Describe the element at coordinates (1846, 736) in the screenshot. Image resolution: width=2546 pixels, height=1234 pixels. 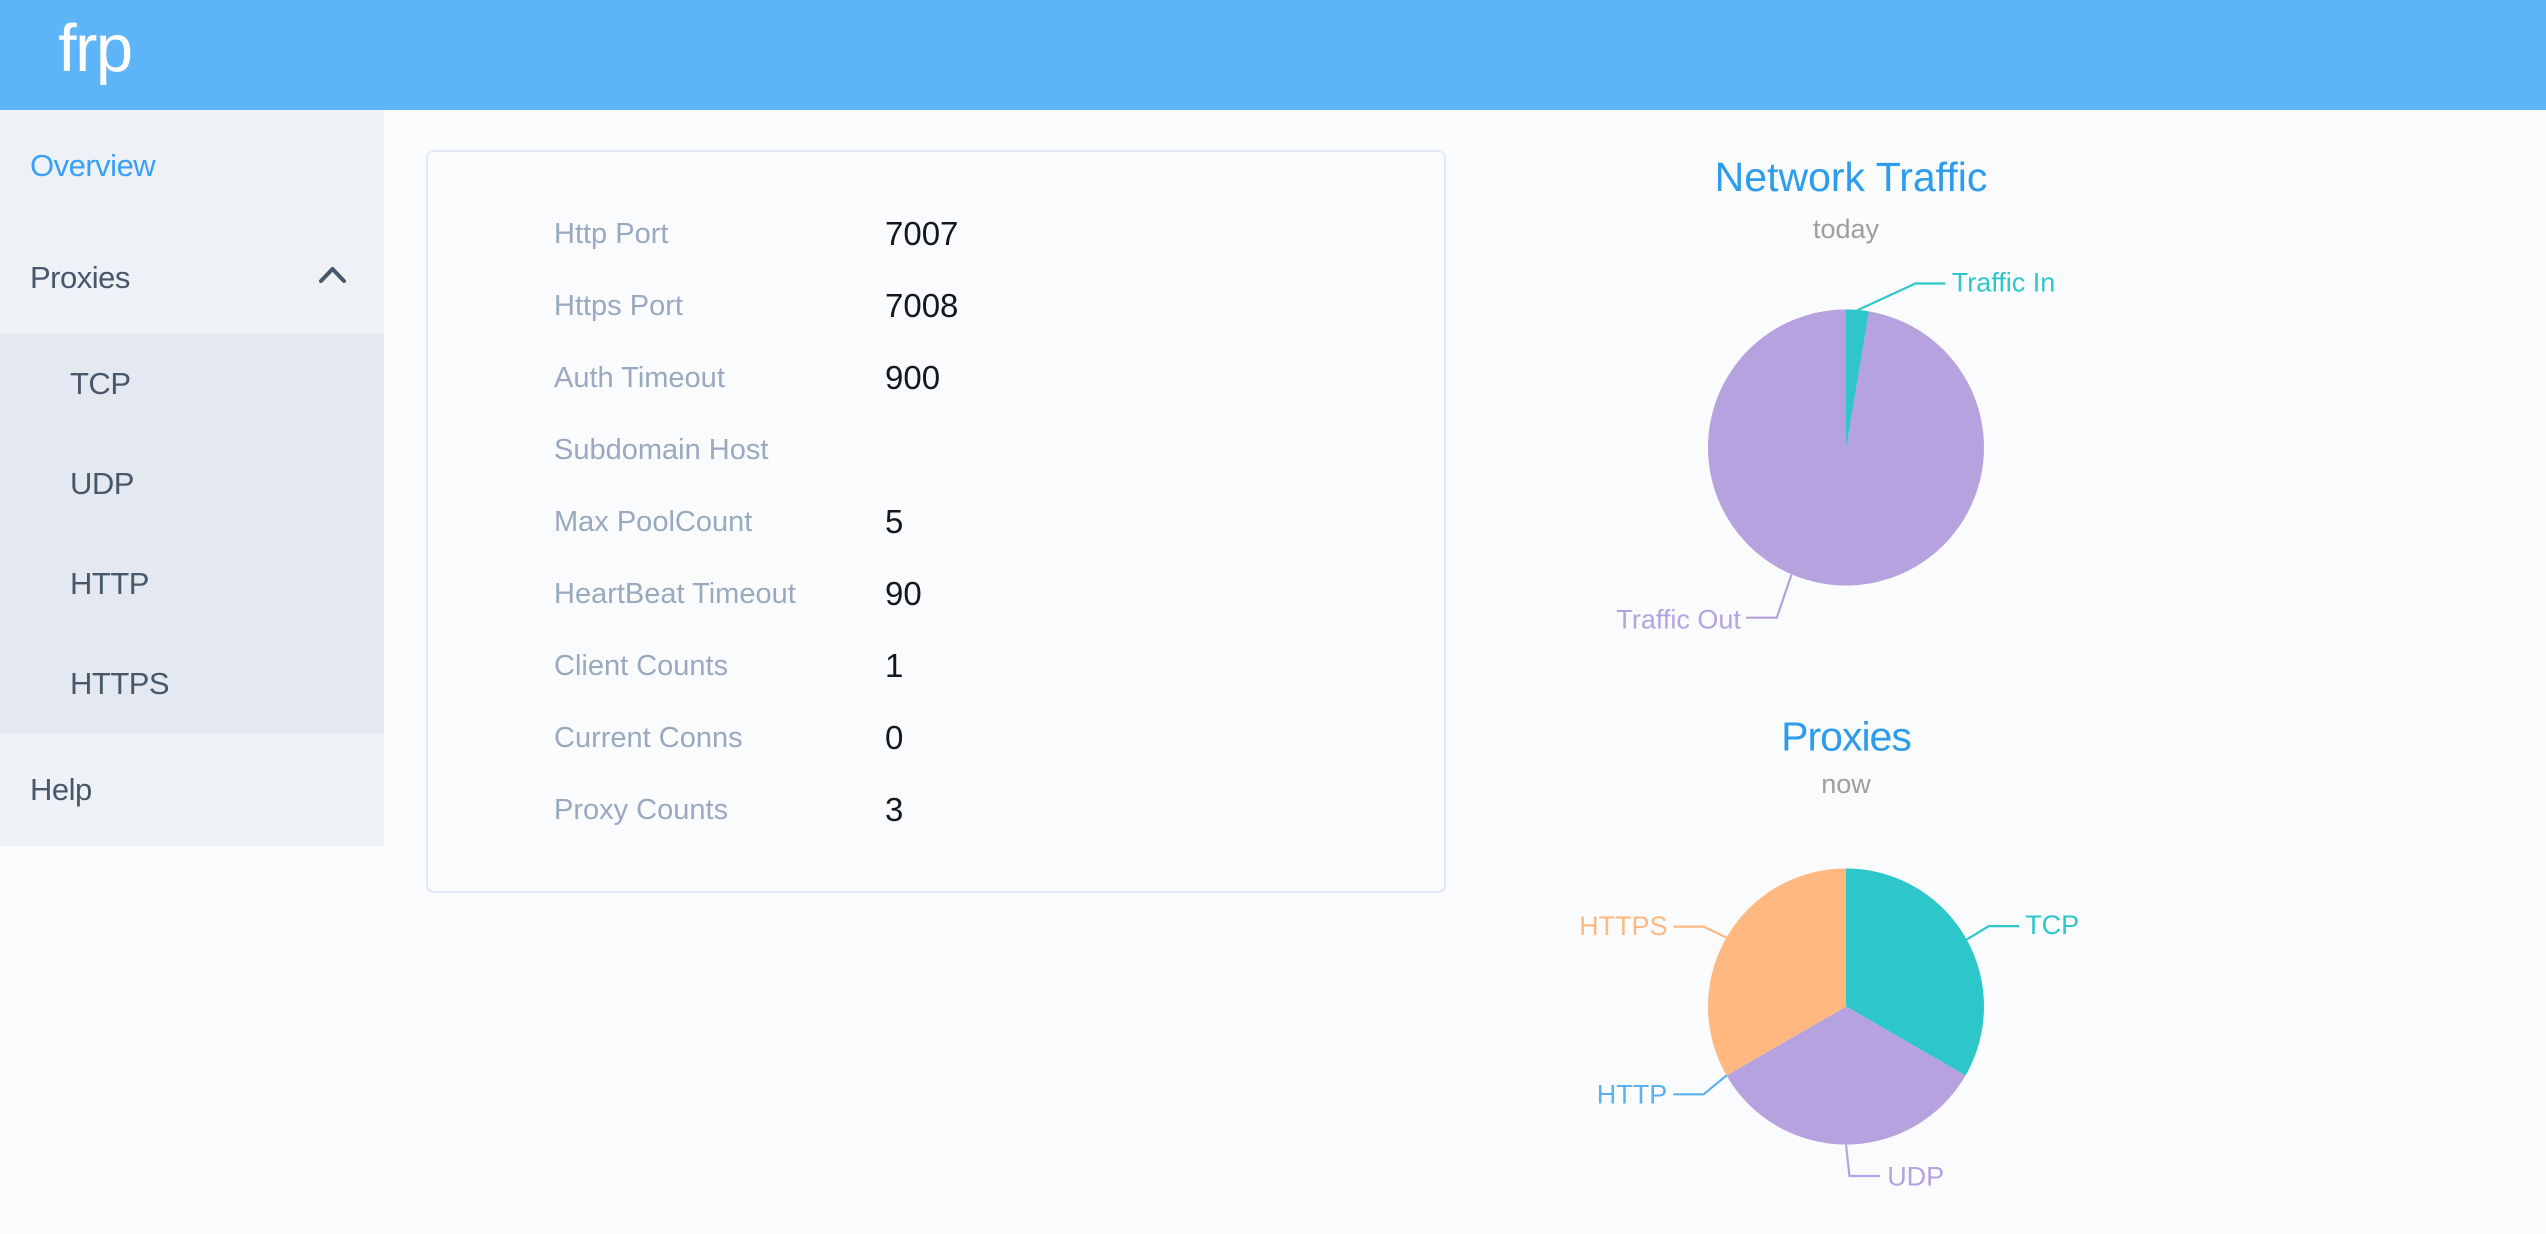
I see `svg-text: Proxies` at that location.